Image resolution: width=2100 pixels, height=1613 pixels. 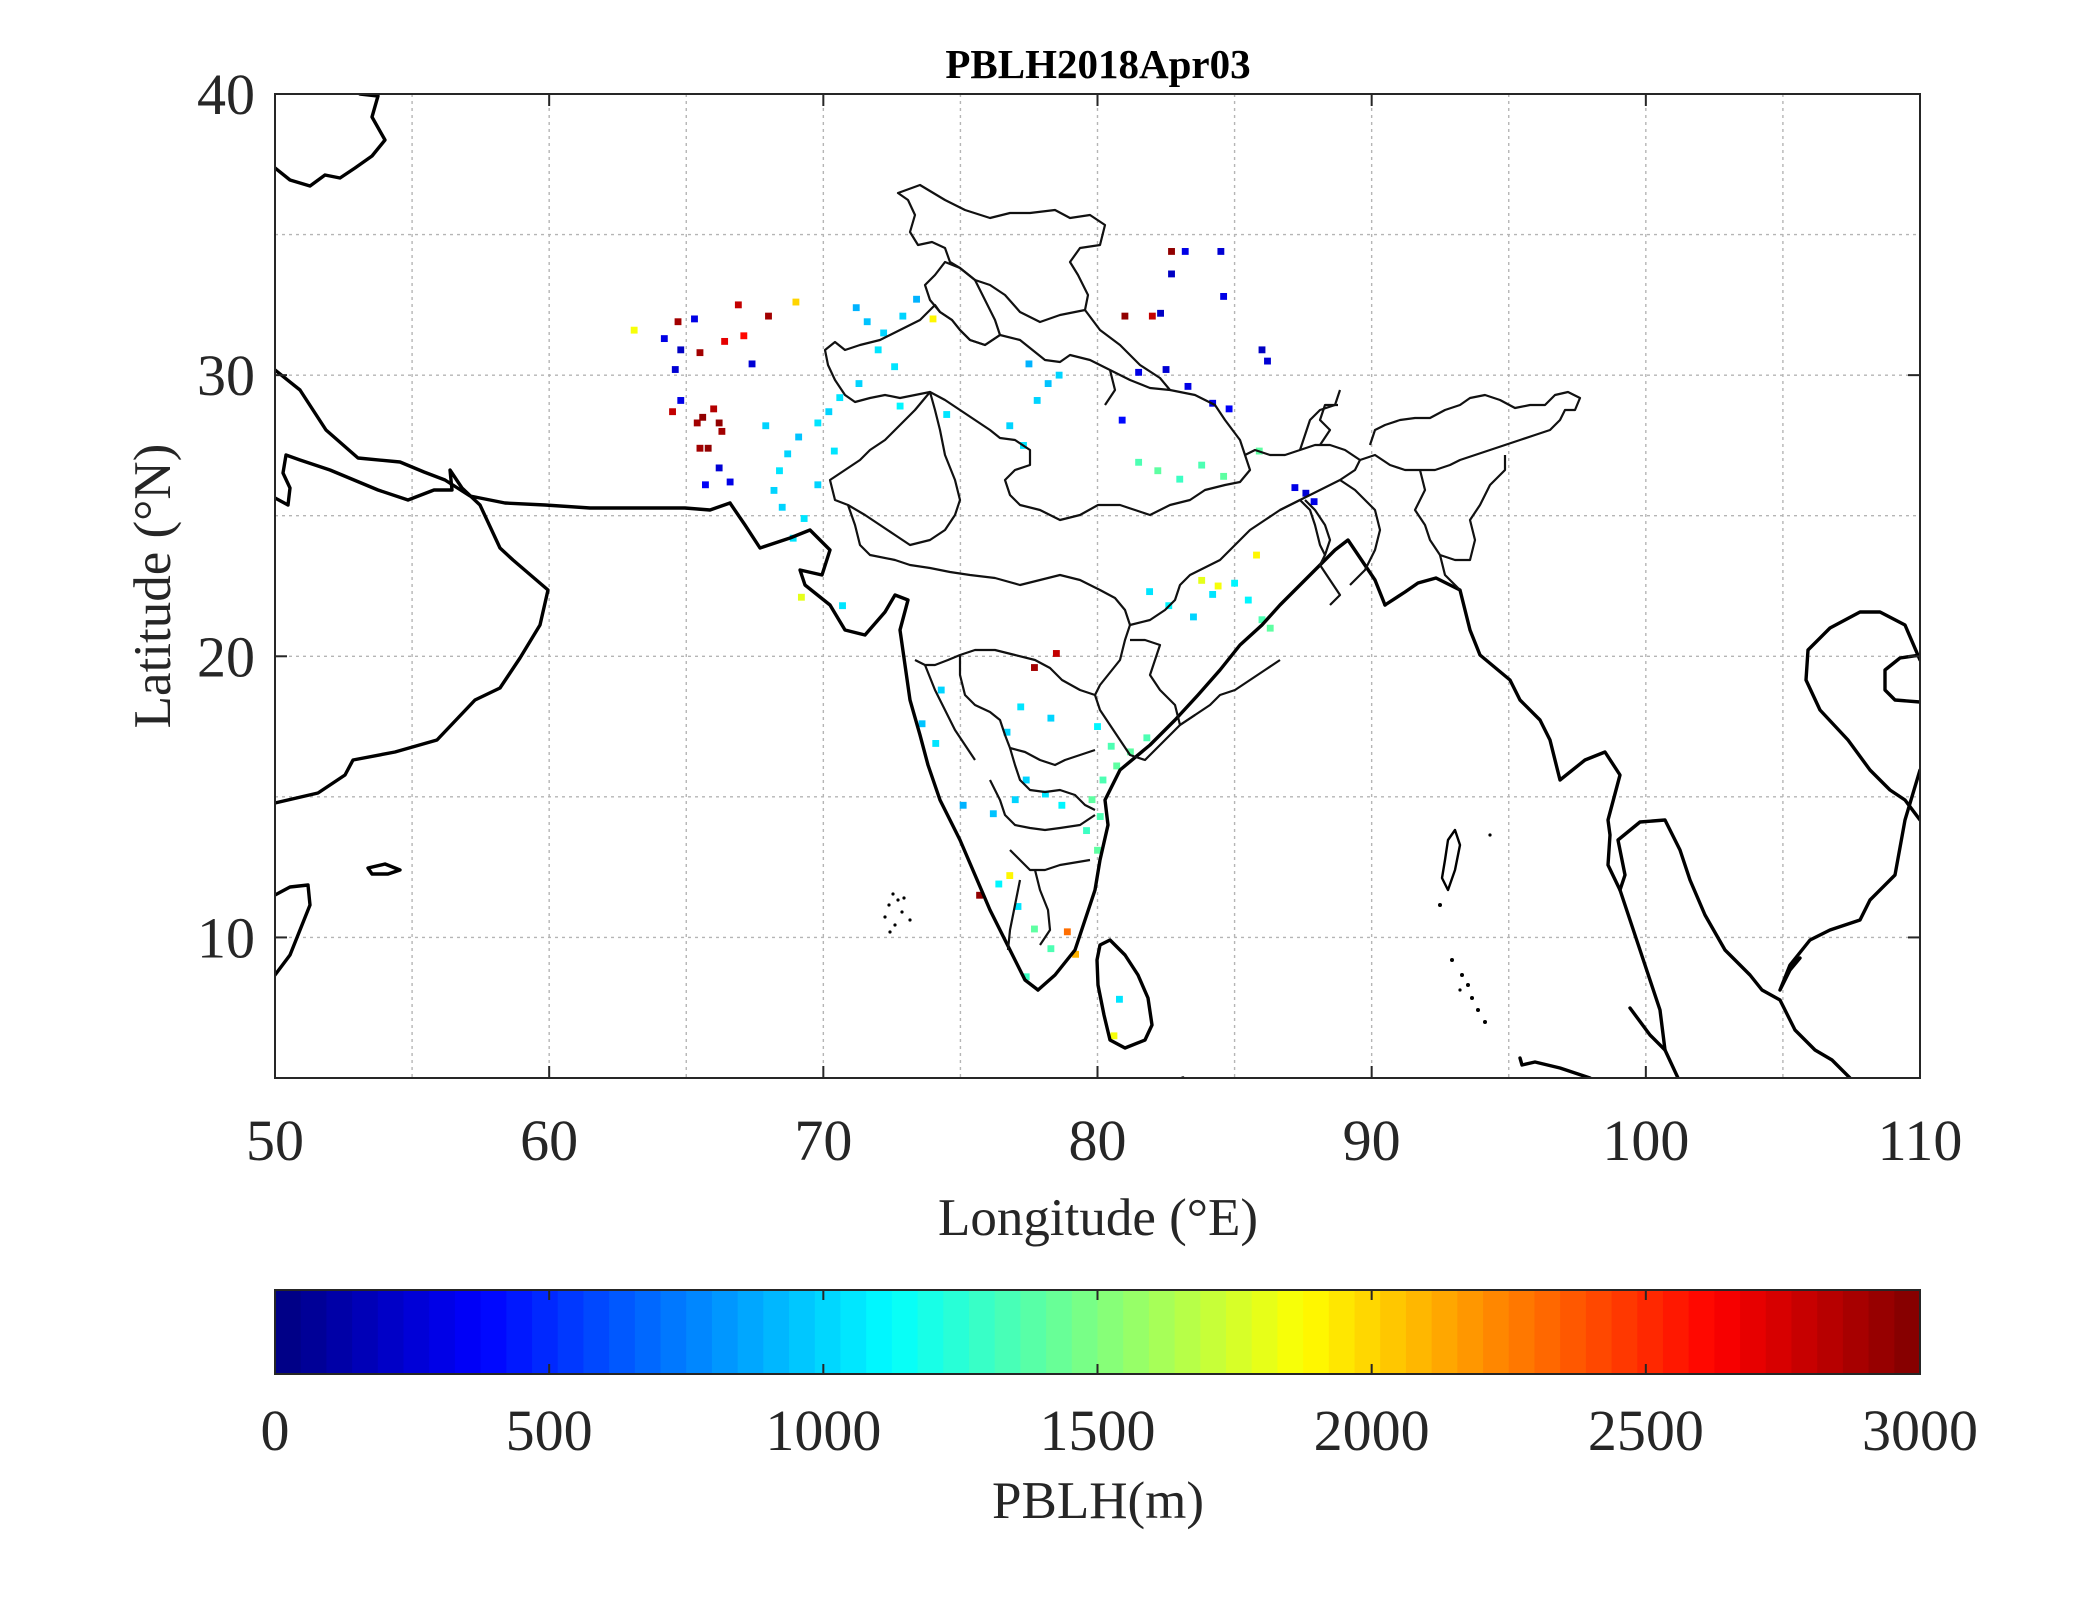 I want to click on x-tick-label: 60, so click(x=549, y=1140).